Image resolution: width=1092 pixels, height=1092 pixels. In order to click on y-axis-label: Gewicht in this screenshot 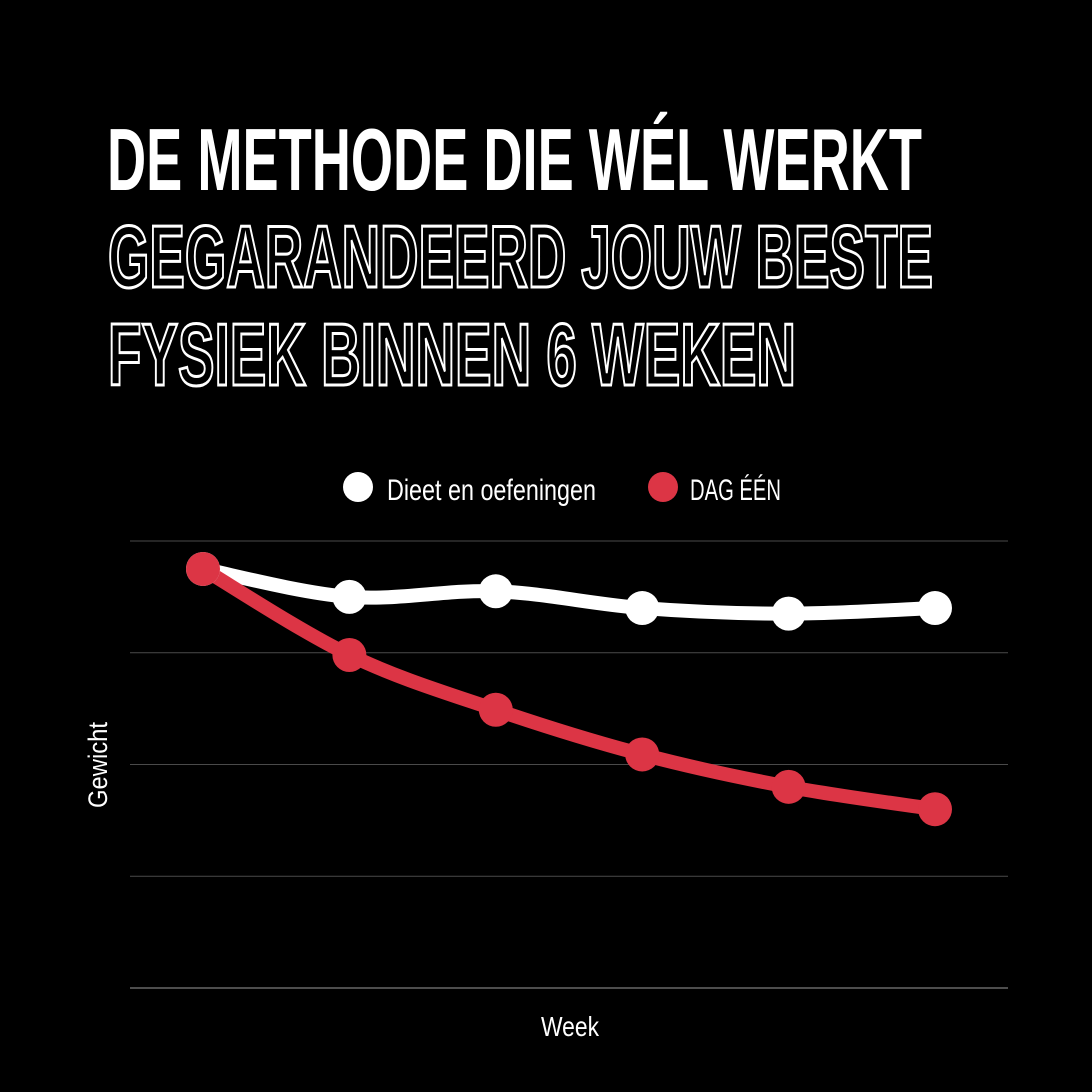, I will do `click(98, 765)`.